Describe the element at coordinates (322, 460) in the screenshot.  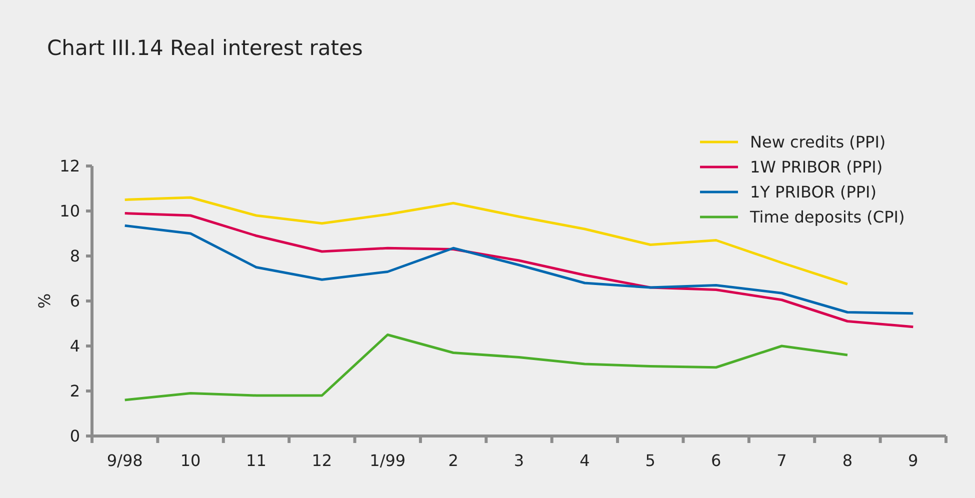
I see `x-tick-label: 12` at that location.